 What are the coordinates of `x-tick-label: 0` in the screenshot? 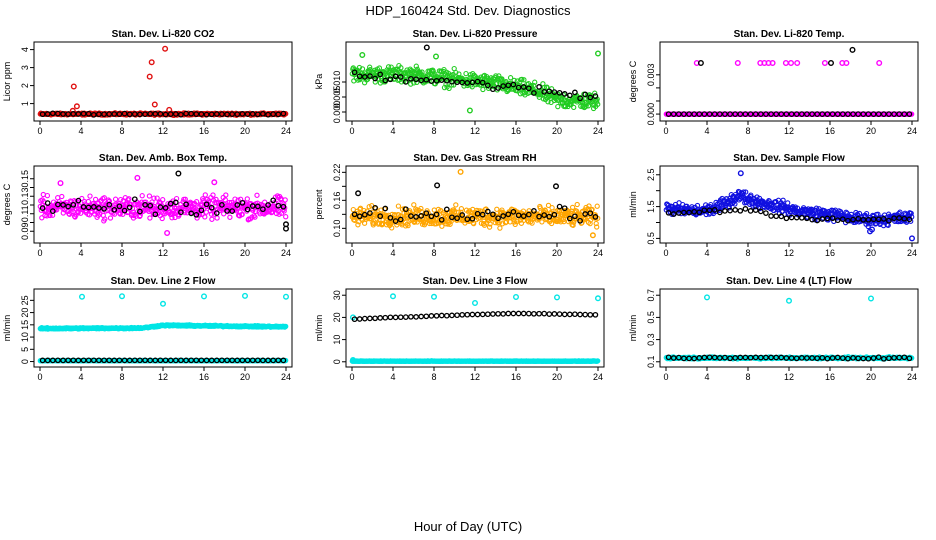 It's located at (351, 377).